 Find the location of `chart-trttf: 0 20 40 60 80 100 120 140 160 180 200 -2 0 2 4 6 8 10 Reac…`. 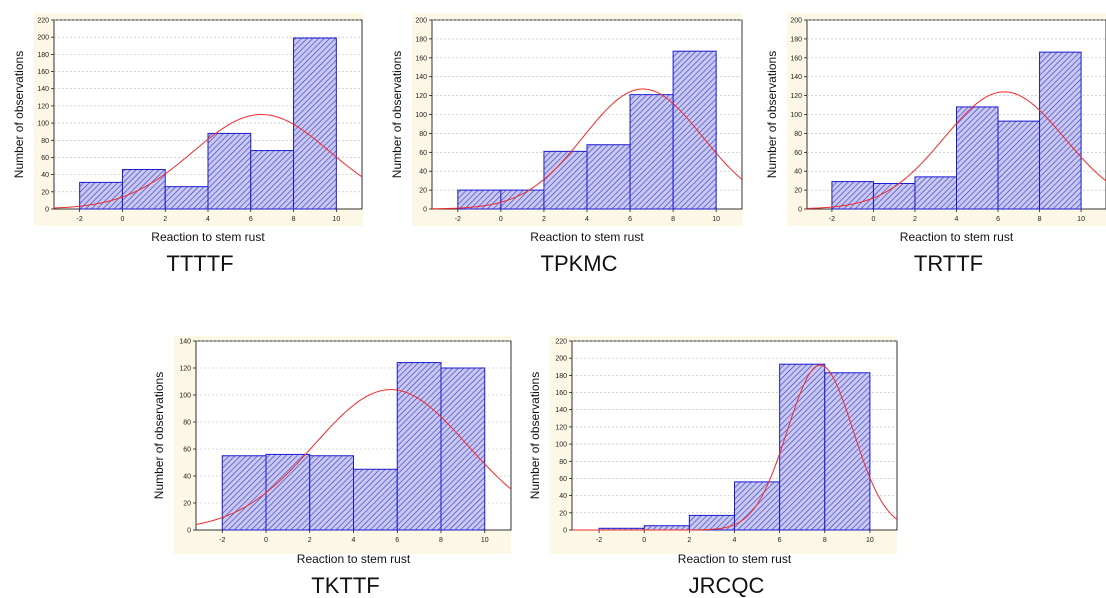

chart-trttf: 0 20 40 60 80 100 120 140 160 180 200 -2 0 2 4 6 8 10 Reac… is located at coordinates (935, 144).